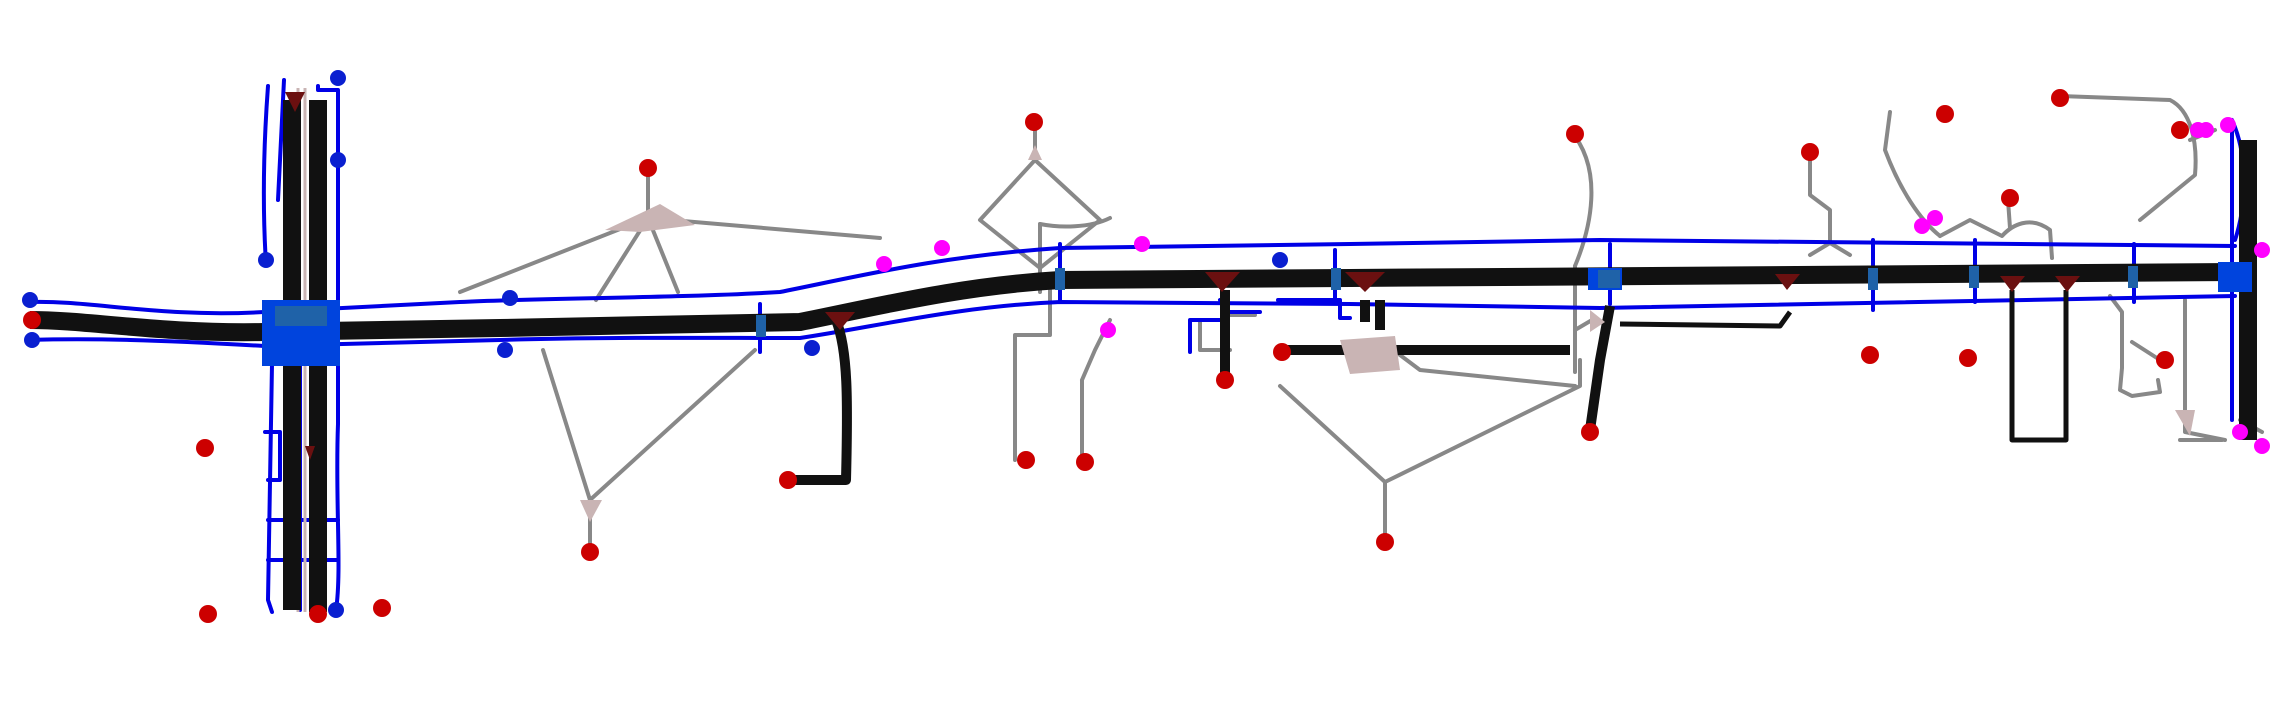 This screenshot has width=2296, height=719. Describe the element at coordinates (2235, 277) in the screenshot. I see `junction-main-east` at that location.